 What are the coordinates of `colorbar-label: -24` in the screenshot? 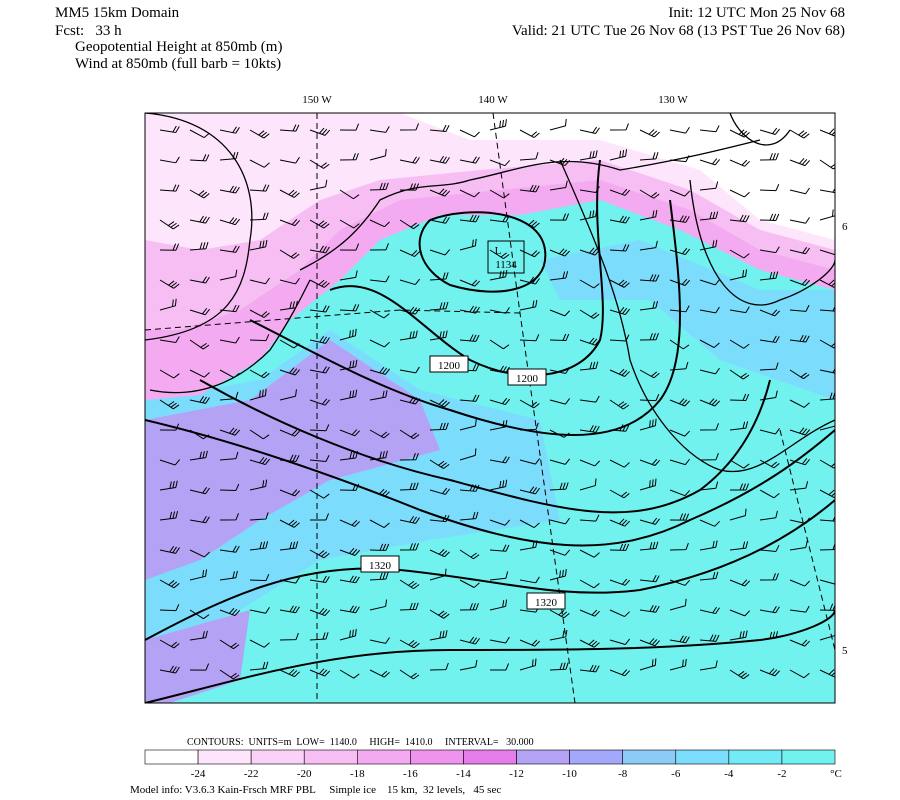 It's located at (198, 774).